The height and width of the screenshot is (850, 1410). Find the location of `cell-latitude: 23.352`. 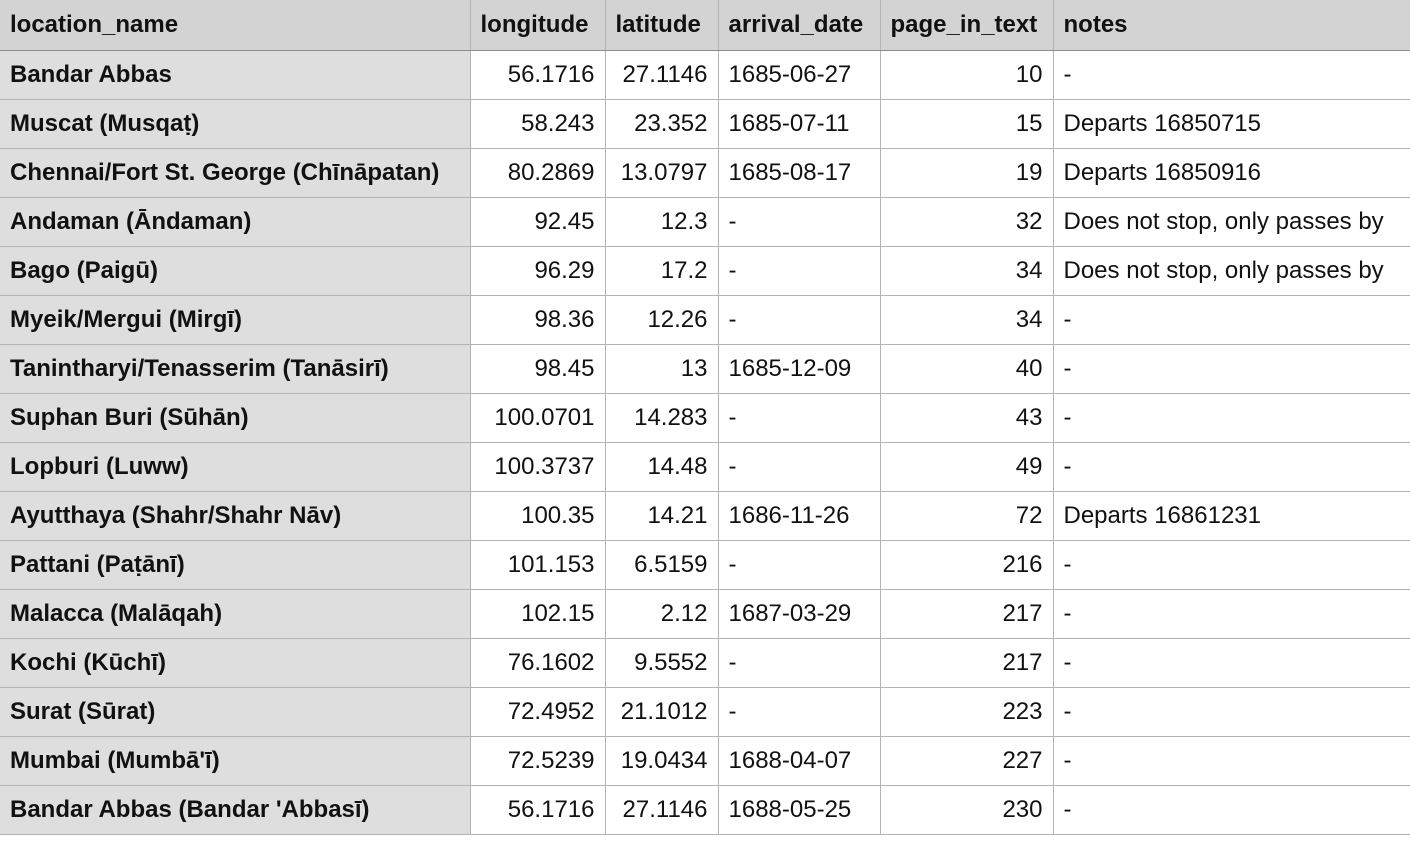

cell-latitude: 23.352 is located at coordinates (662, 124).